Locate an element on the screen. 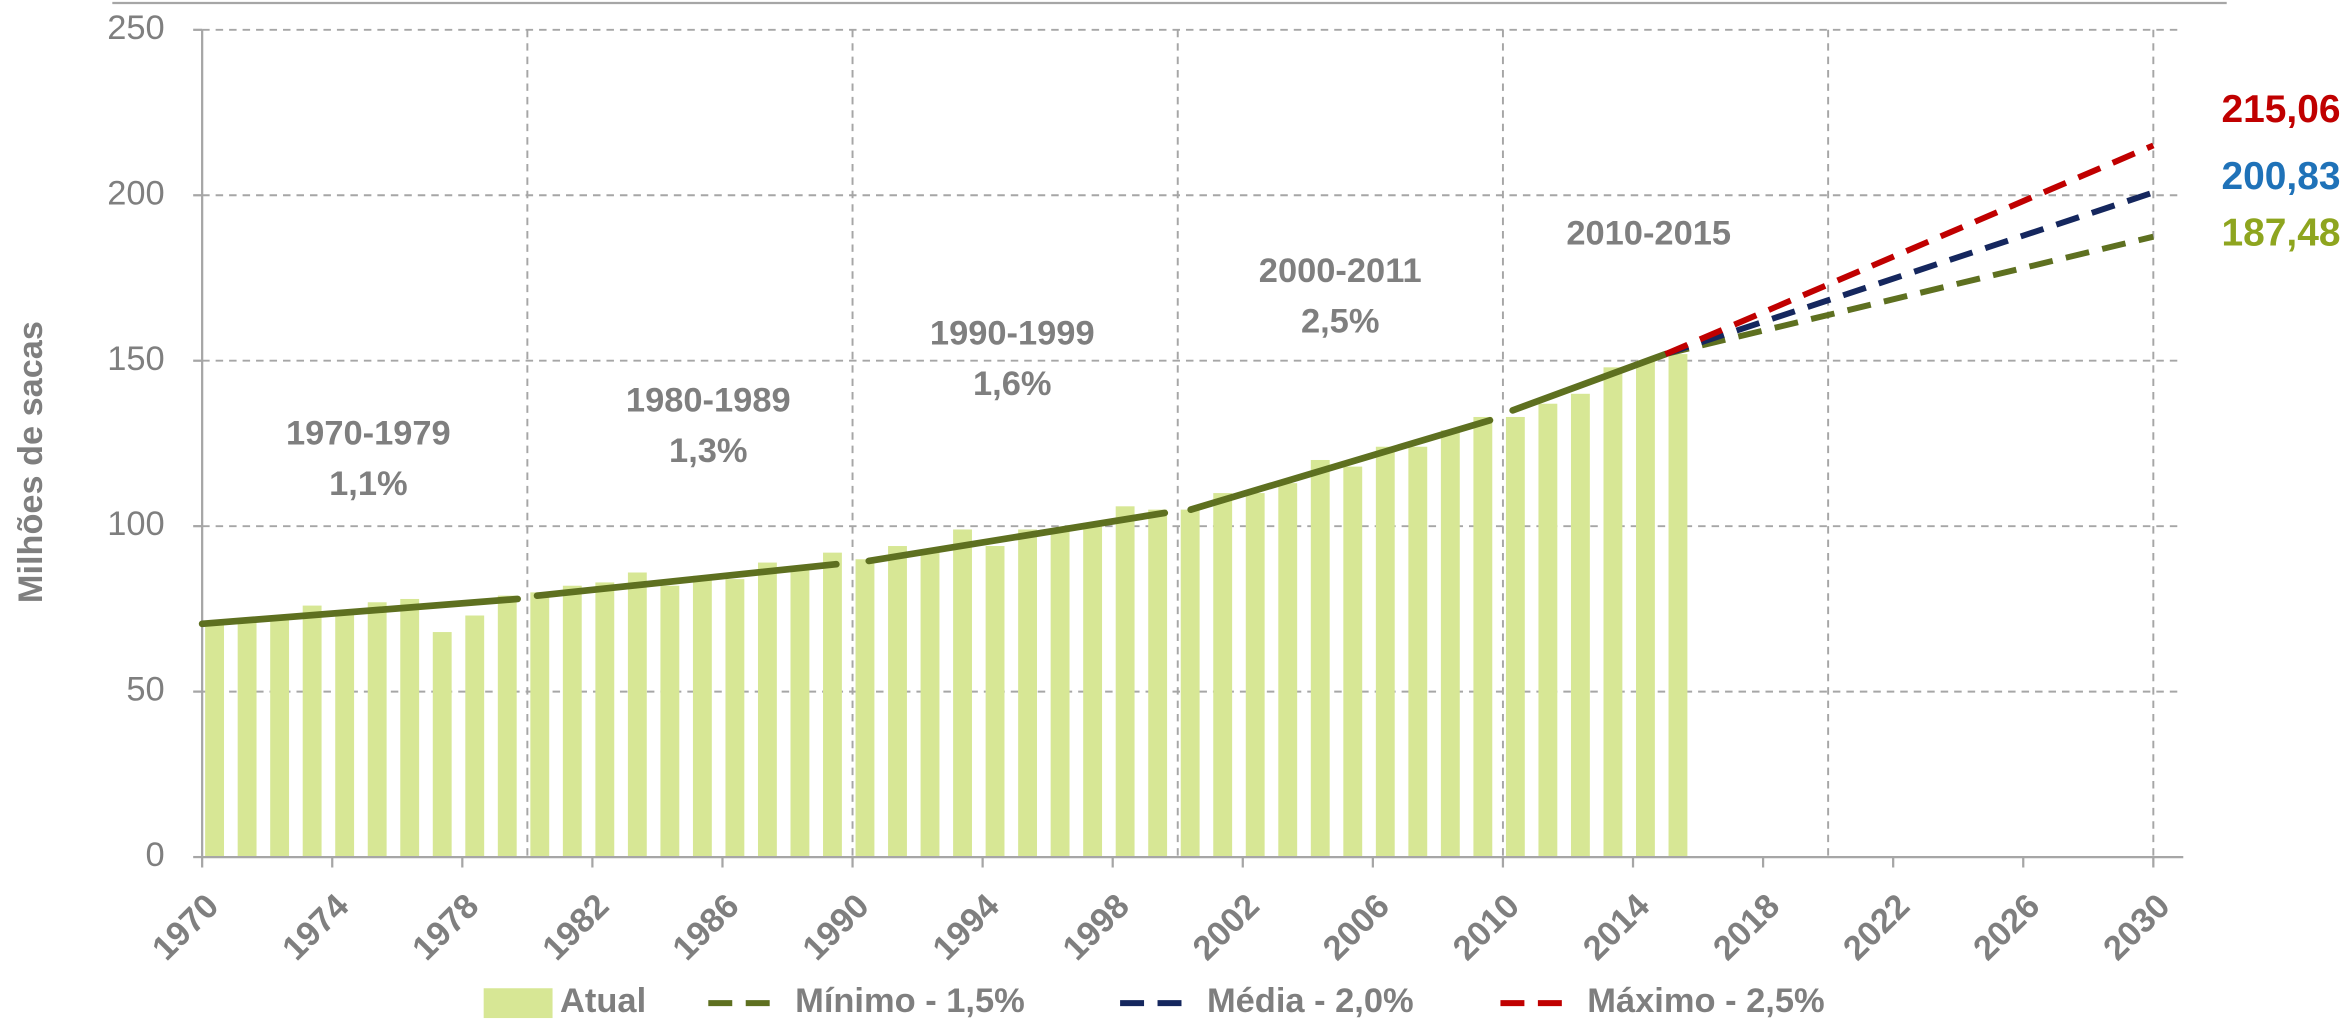 This screenshot has width=2348, height=1027. x-tick-label: 1970 is located at coordinates (185, 927).